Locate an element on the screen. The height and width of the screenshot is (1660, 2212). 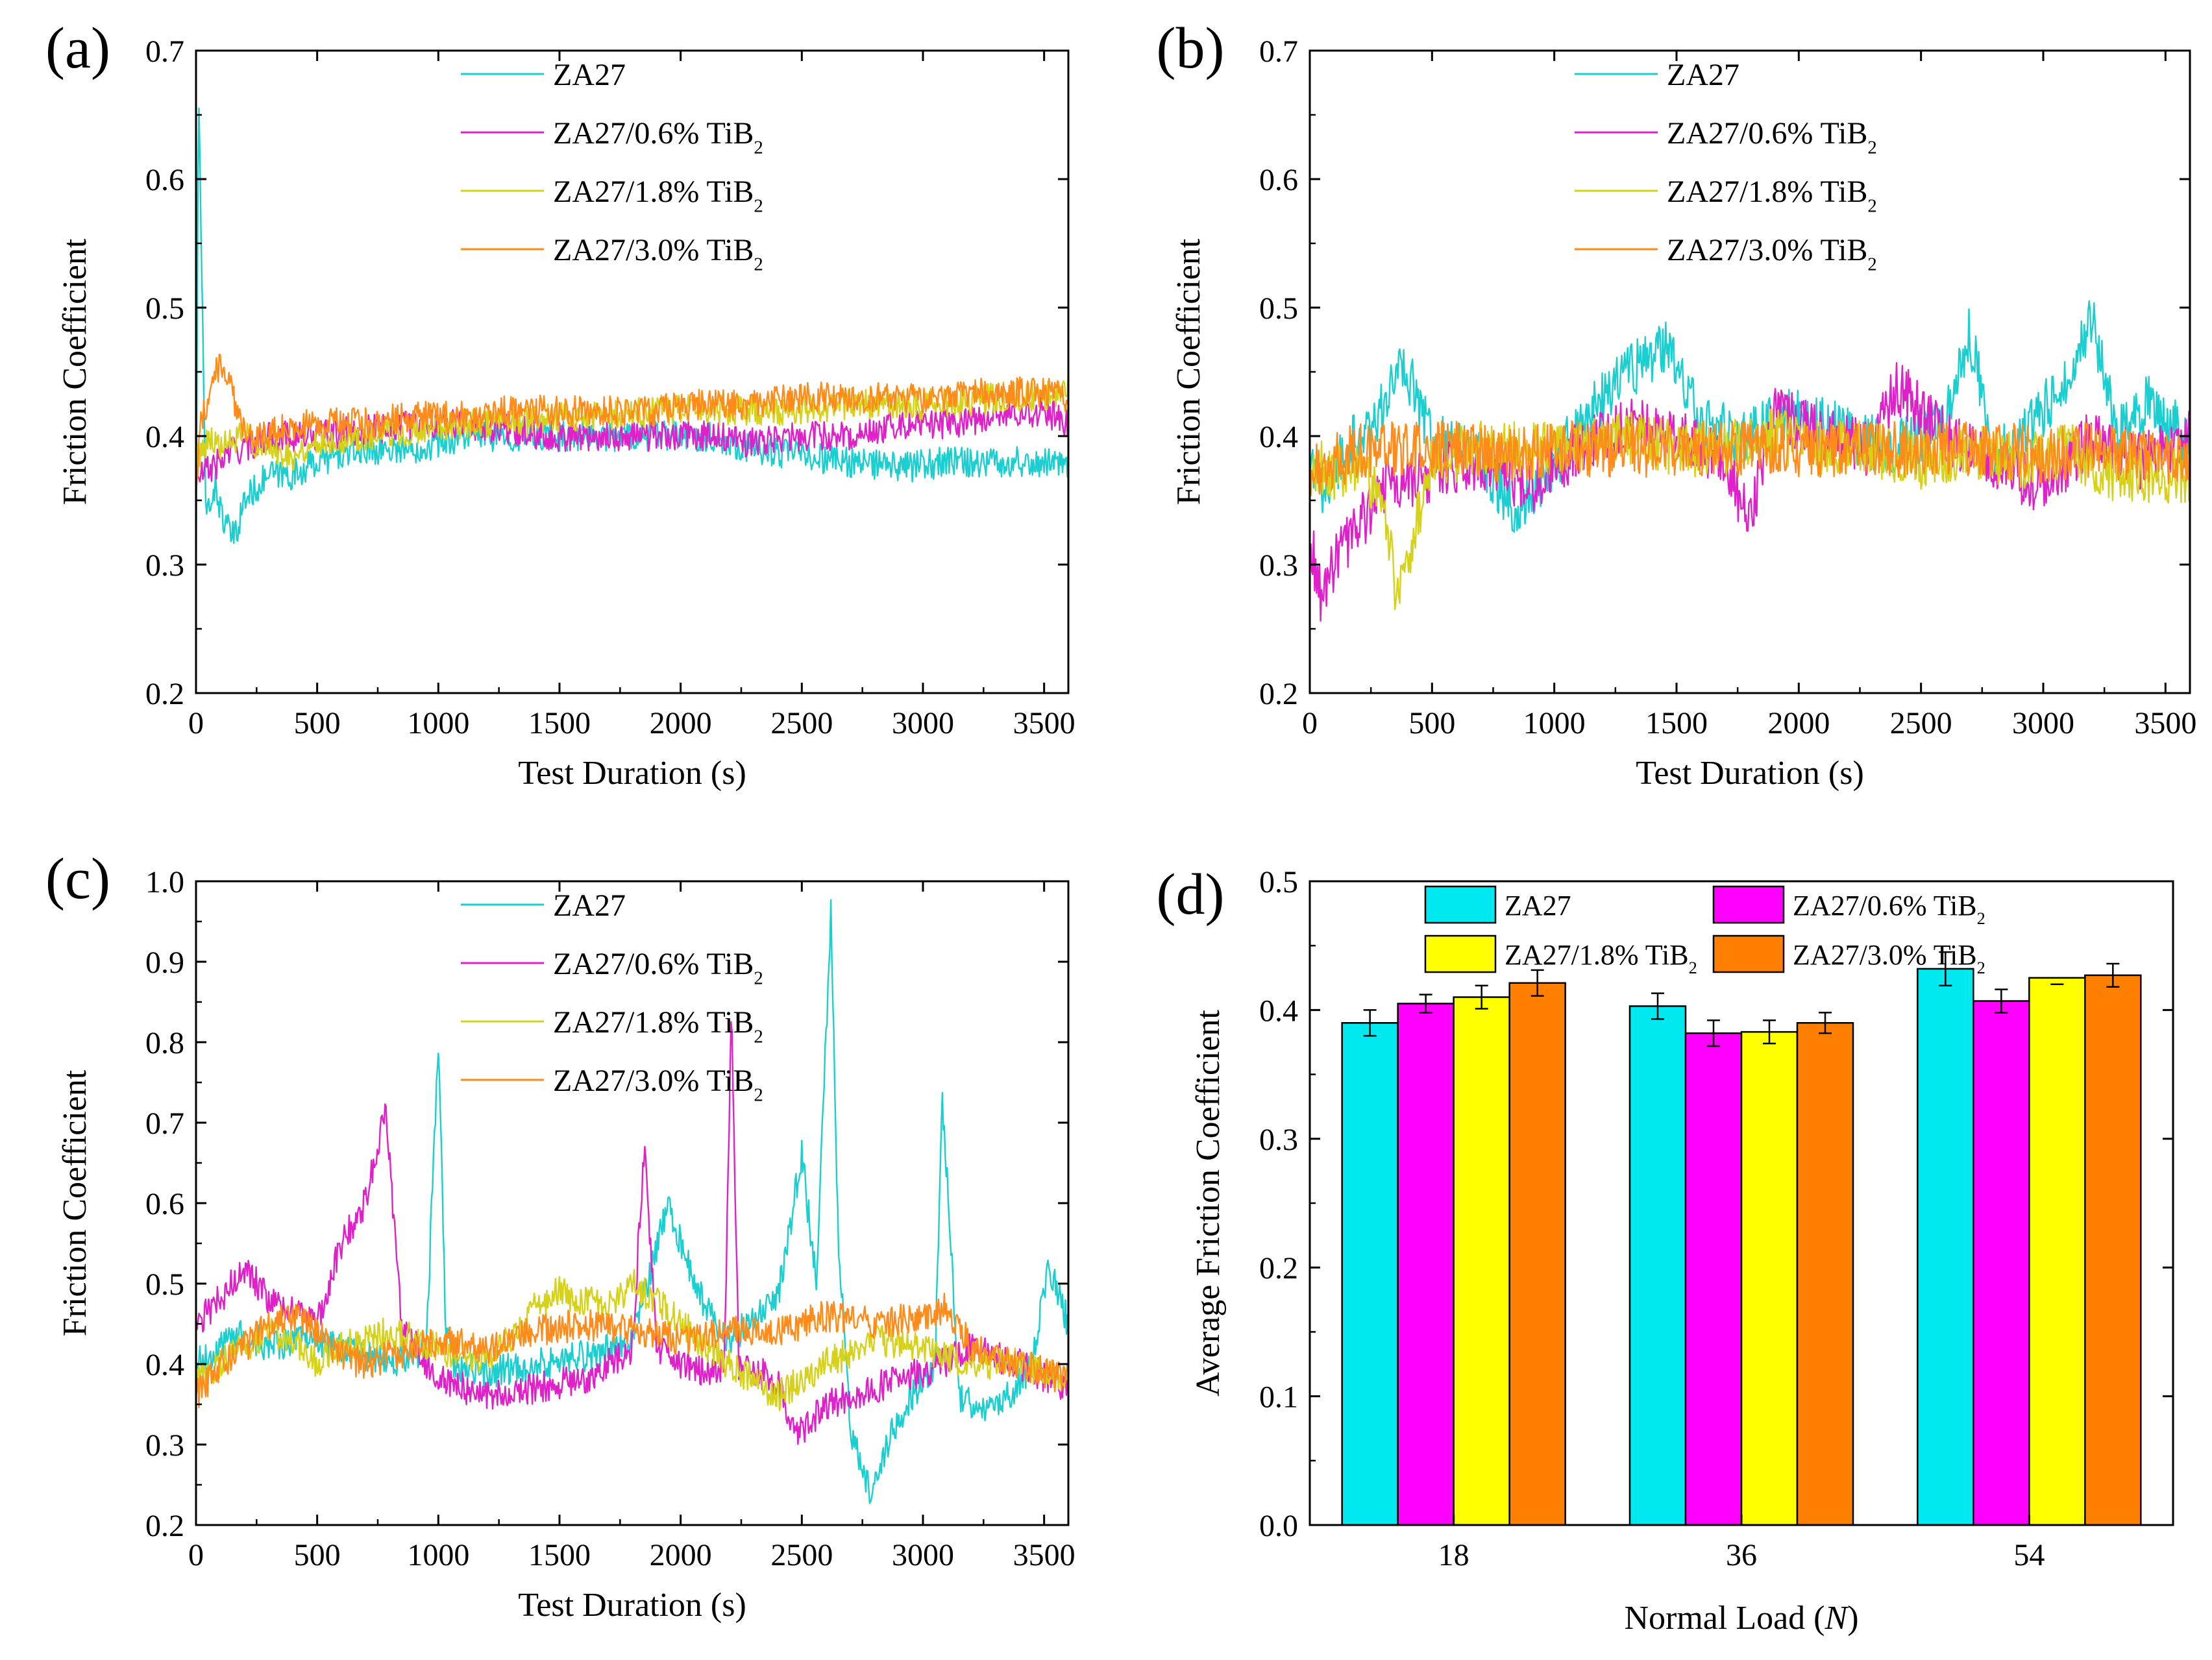
panel-label: (c) is located at coordinates (77, 879).